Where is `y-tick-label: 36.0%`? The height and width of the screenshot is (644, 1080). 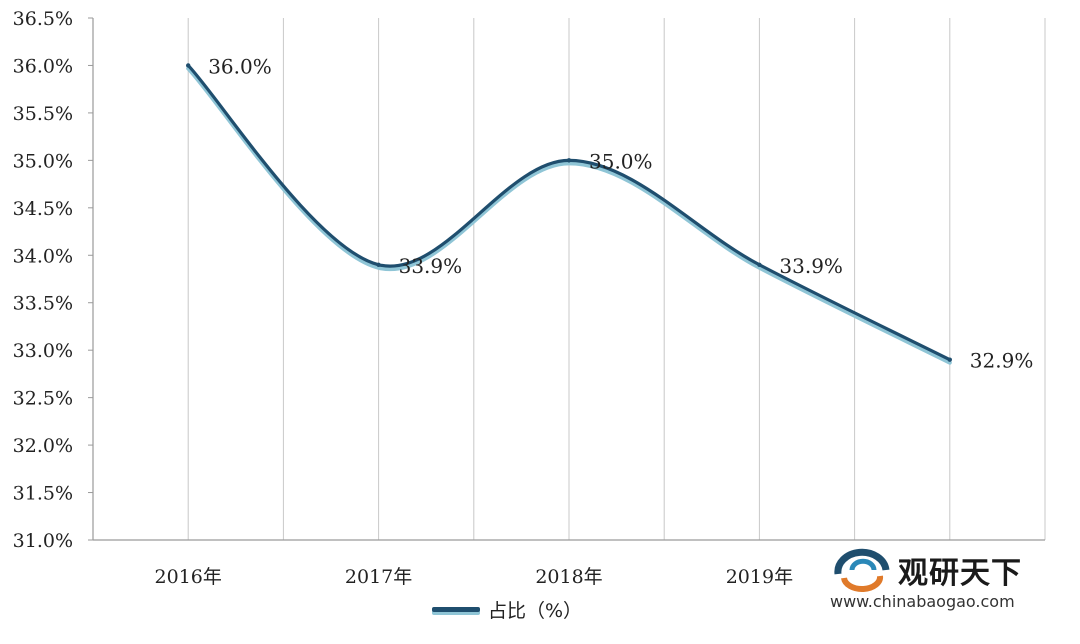 y-tick-label: 36.0% is located at coordinates (43, 66).